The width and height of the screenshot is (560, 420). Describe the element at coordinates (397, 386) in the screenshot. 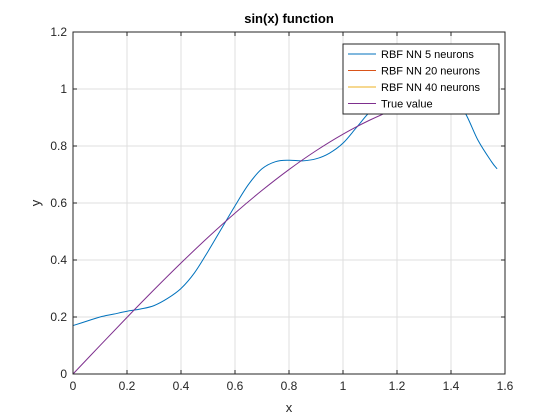

I see `x-tick-label: 1.2` at that location.